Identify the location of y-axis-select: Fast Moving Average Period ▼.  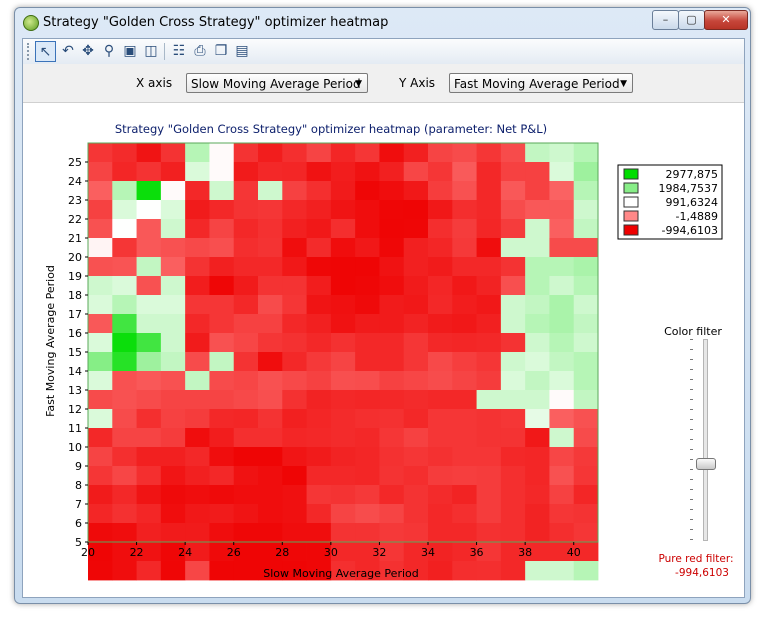
(541, 83).